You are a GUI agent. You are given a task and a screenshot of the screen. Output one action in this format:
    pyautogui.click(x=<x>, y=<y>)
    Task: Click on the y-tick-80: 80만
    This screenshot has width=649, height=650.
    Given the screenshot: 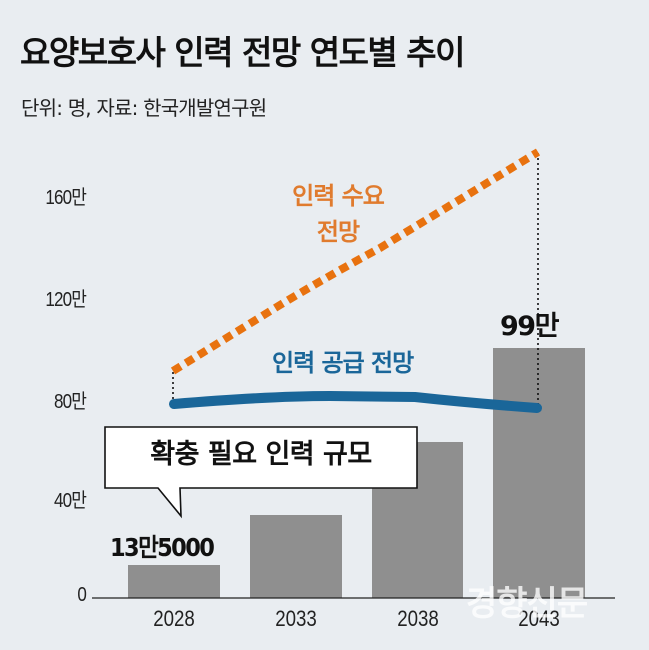 What is the action you would take?
    pyautogui.click(x=70, y=402)
    